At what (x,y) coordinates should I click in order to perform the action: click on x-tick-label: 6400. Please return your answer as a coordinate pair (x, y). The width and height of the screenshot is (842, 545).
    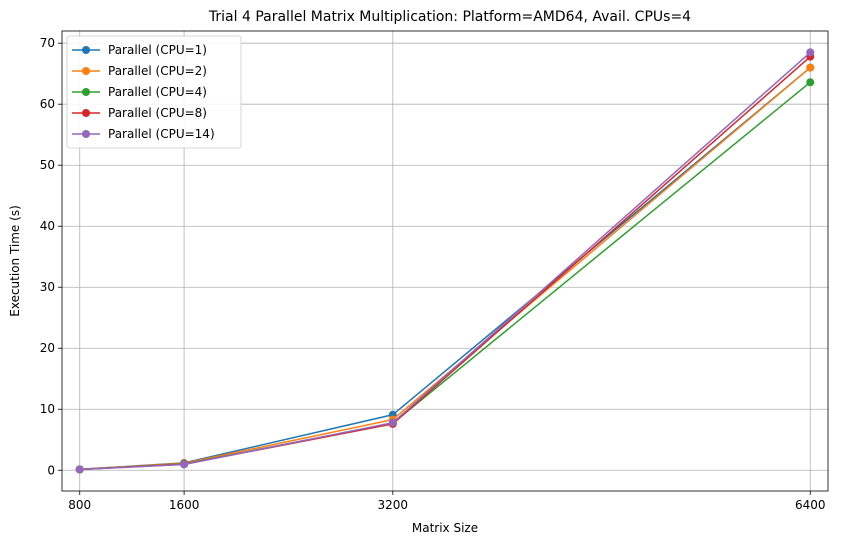
    Looking at the image, I should click on (810, 505).